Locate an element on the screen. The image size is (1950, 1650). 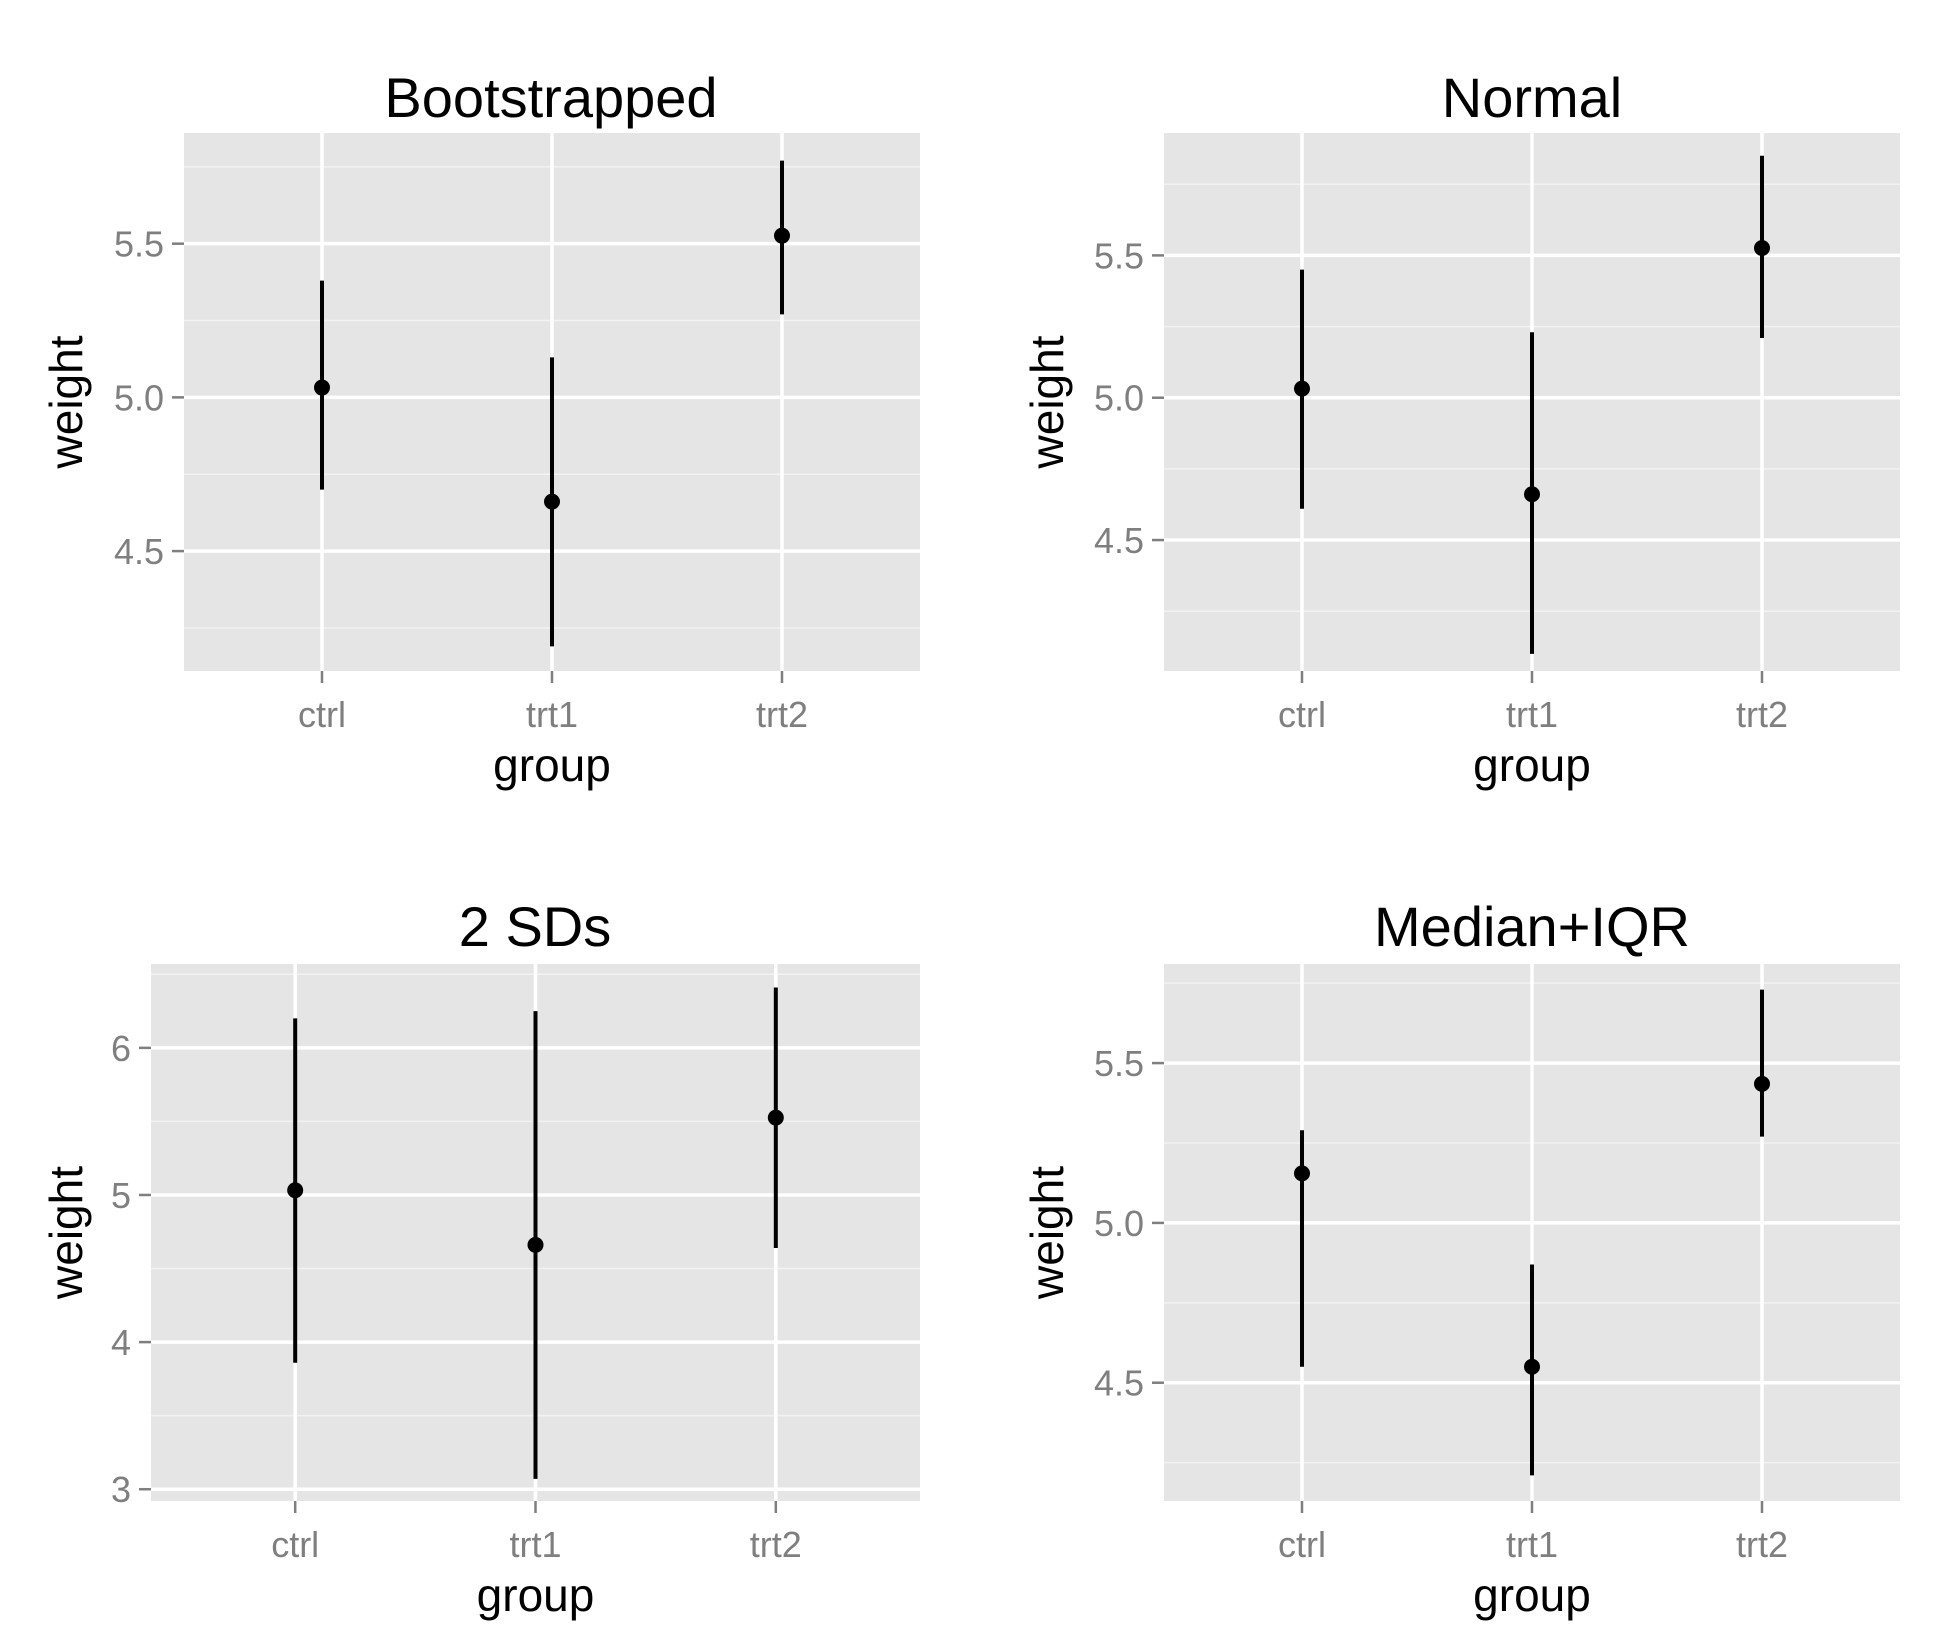
panel-title: Bootstrapped is located at coordinates (550, 97).